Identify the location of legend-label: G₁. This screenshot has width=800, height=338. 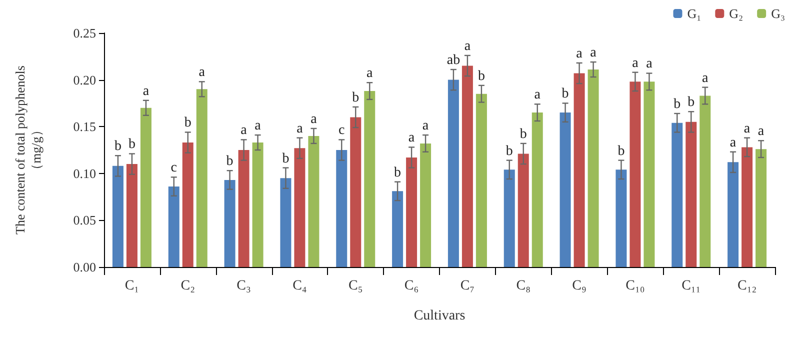
(694, 13).